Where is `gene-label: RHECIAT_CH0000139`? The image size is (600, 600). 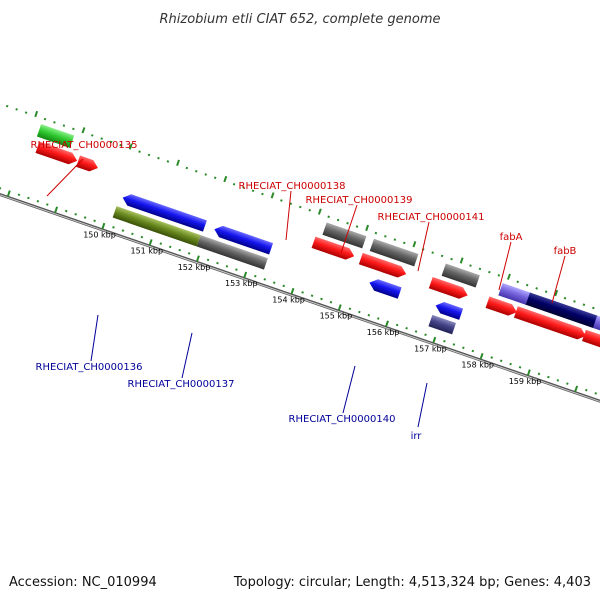 gene-label: RHECIAT_CH0000139 is located at coordinates (359, 200).